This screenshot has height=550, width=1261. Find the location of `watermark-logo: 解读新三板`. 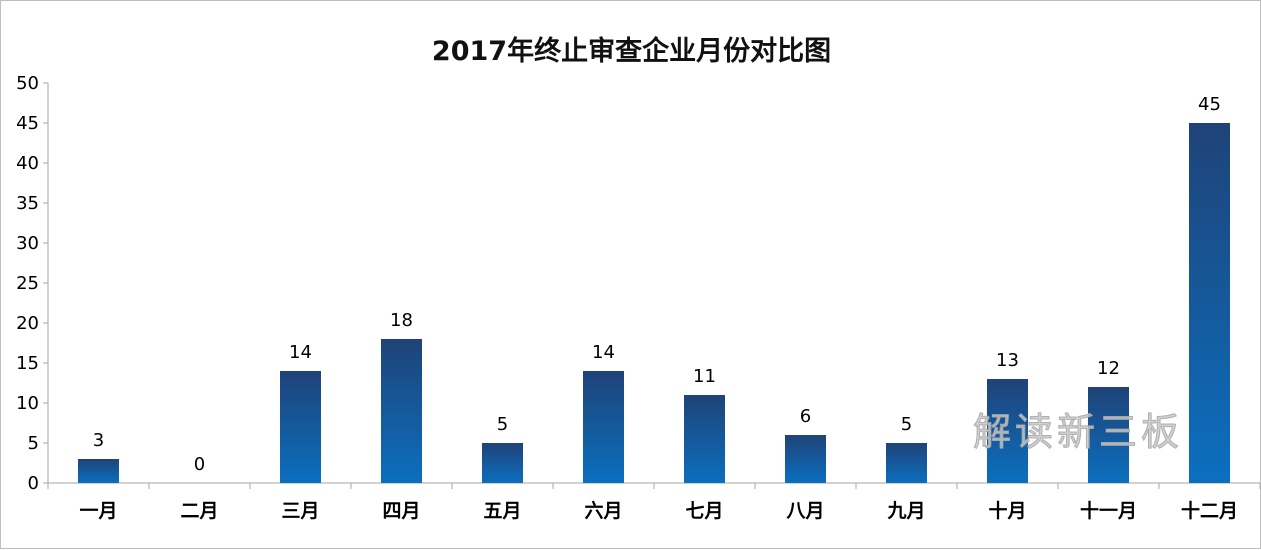

watermark-logo: 解读新三板 is located at coordinates (1078, 432).